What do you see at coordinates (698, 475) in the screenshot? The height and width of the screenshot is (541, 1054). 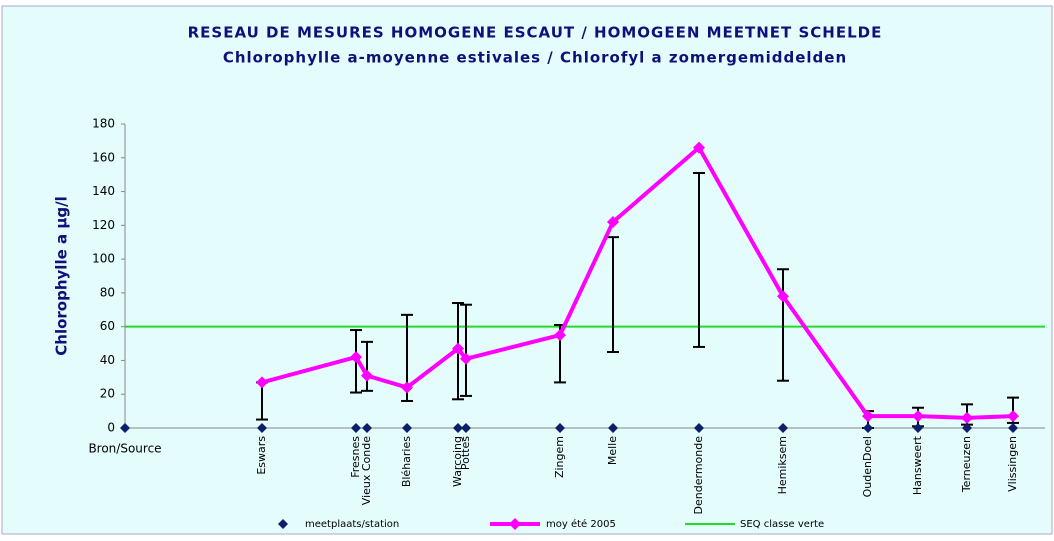 I see `x-tick-label: Dendermonde` at bounding box center [698, 475].